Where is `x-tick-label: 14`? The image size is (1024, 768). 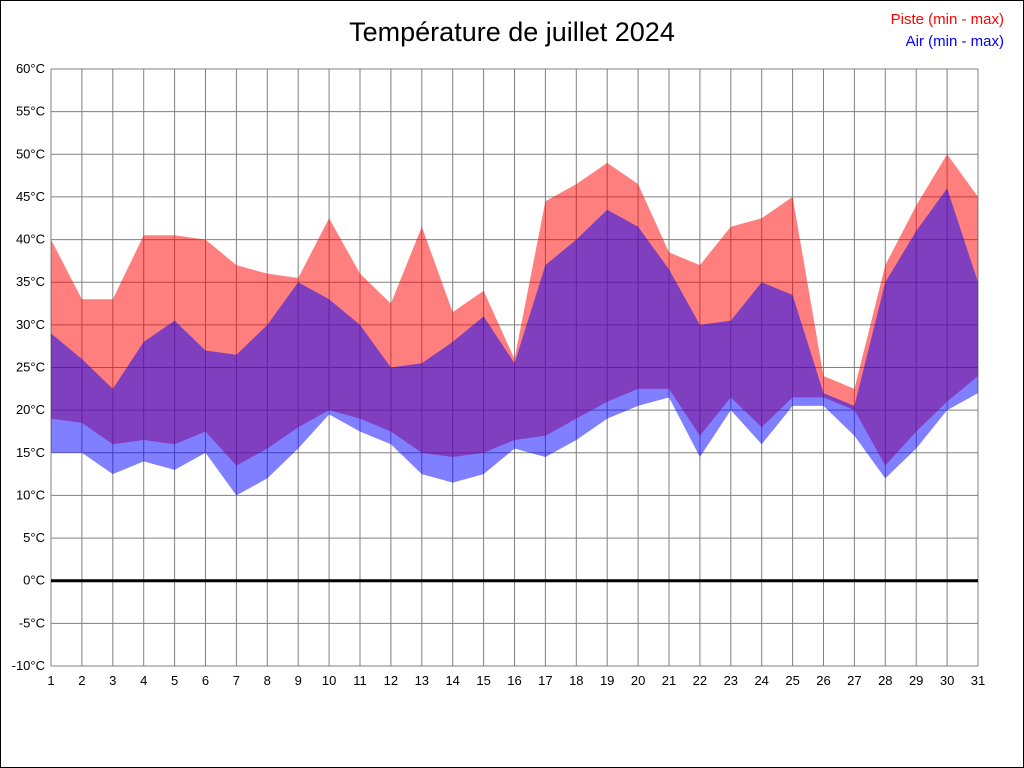 x-tick-label: 14 is located at coordinates (452, 680).